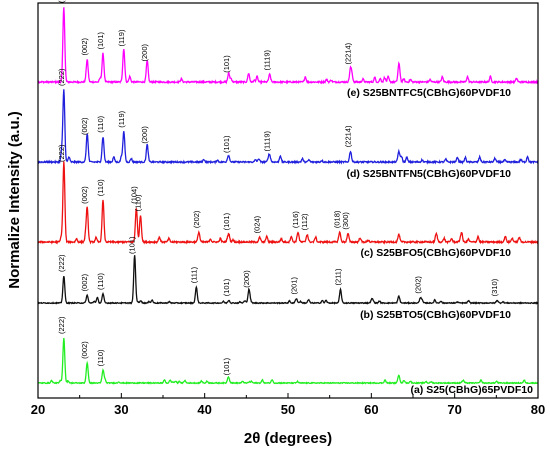 This screenshot has width=550, height=451. Describe the element at coordinates (288, 280) in the screenshot. I see `series-trace-b` at that location.